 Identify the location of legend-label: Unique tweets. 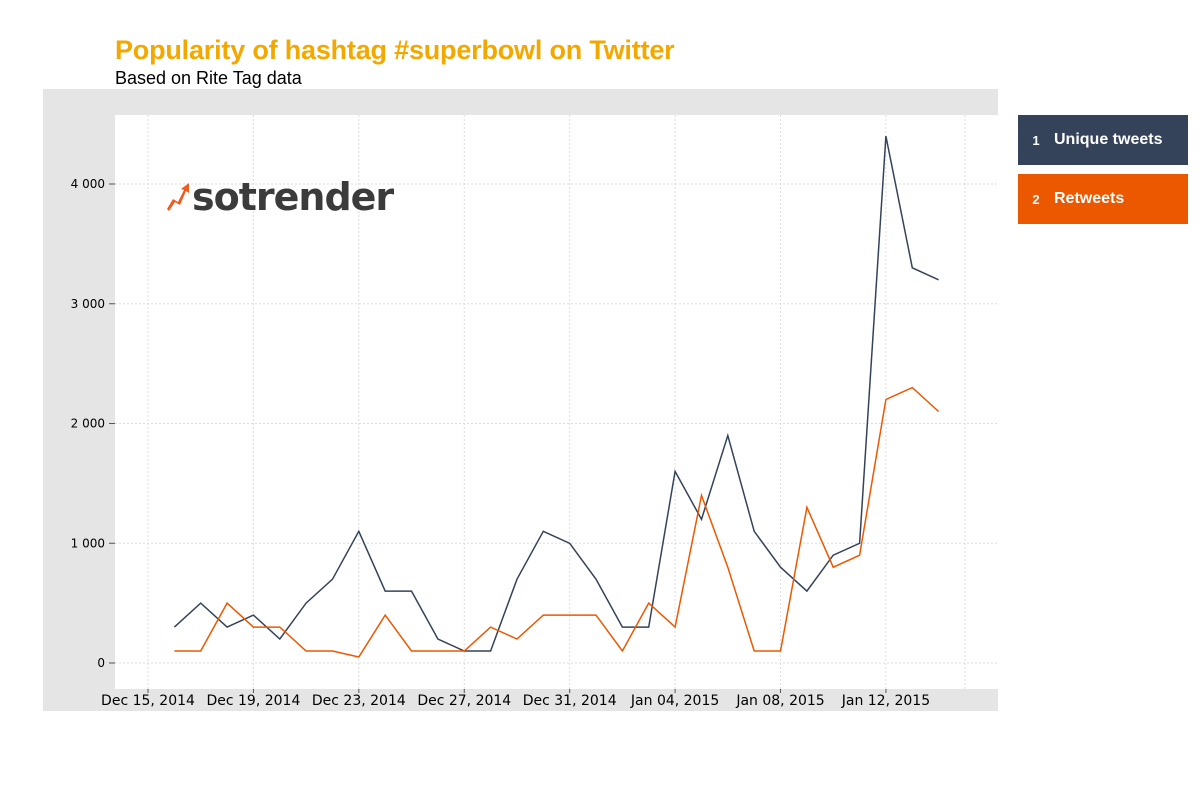
(1108, 139).